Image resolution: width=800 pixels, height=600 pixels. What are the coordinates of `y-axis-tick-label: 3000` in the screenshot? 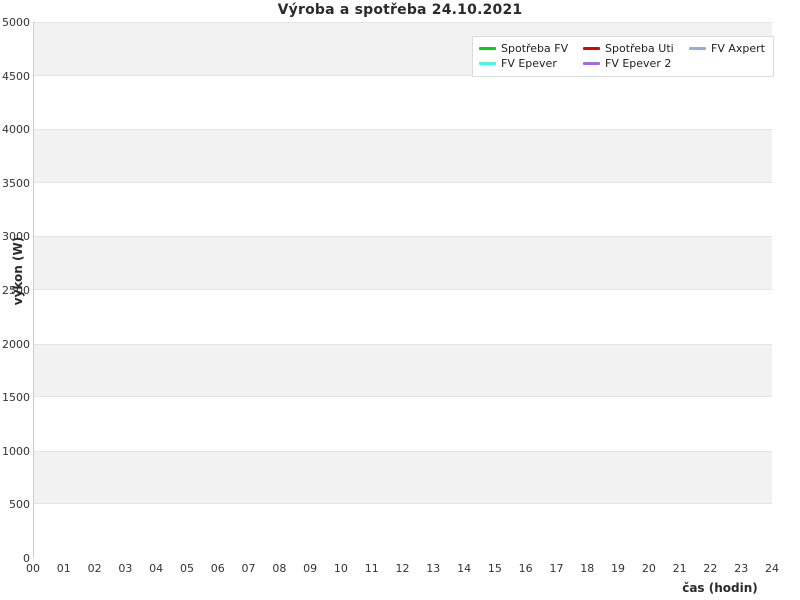 It's located at (16, 237).